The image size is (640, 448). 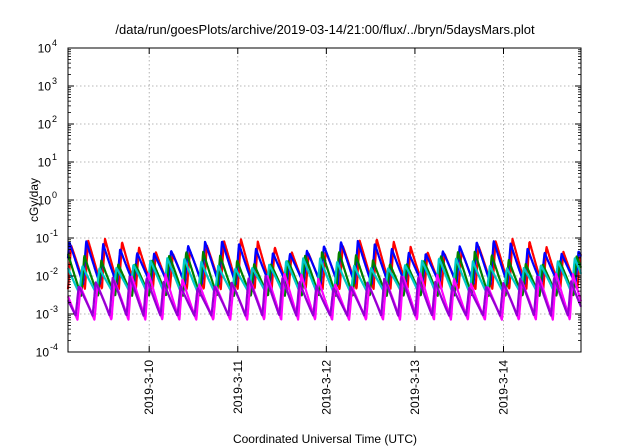 I want to click on y-axis-label: cGy/day, so click(x=34, y=200).